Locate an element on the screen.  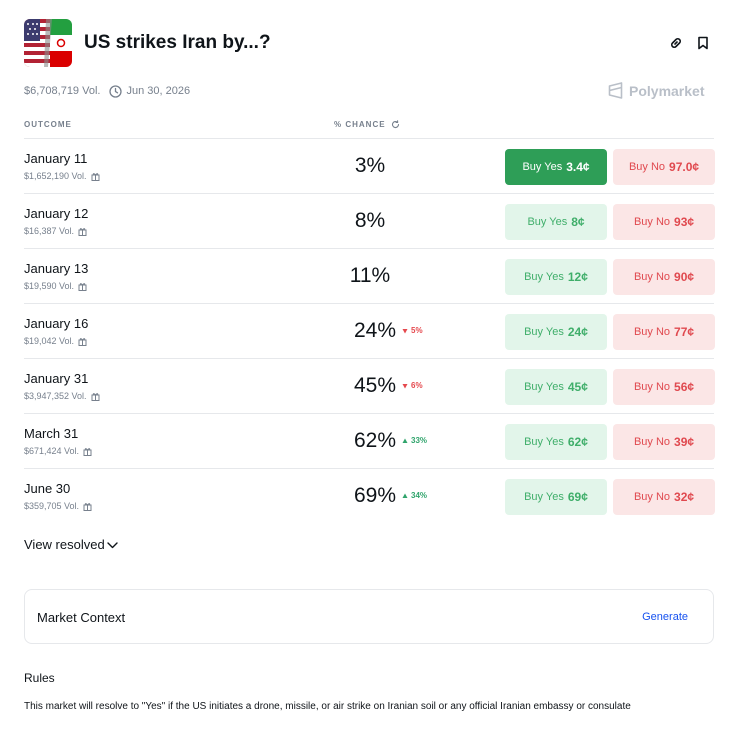
outcome-volume: $1,652,190 Vol. is located at coordinates (62, 176).